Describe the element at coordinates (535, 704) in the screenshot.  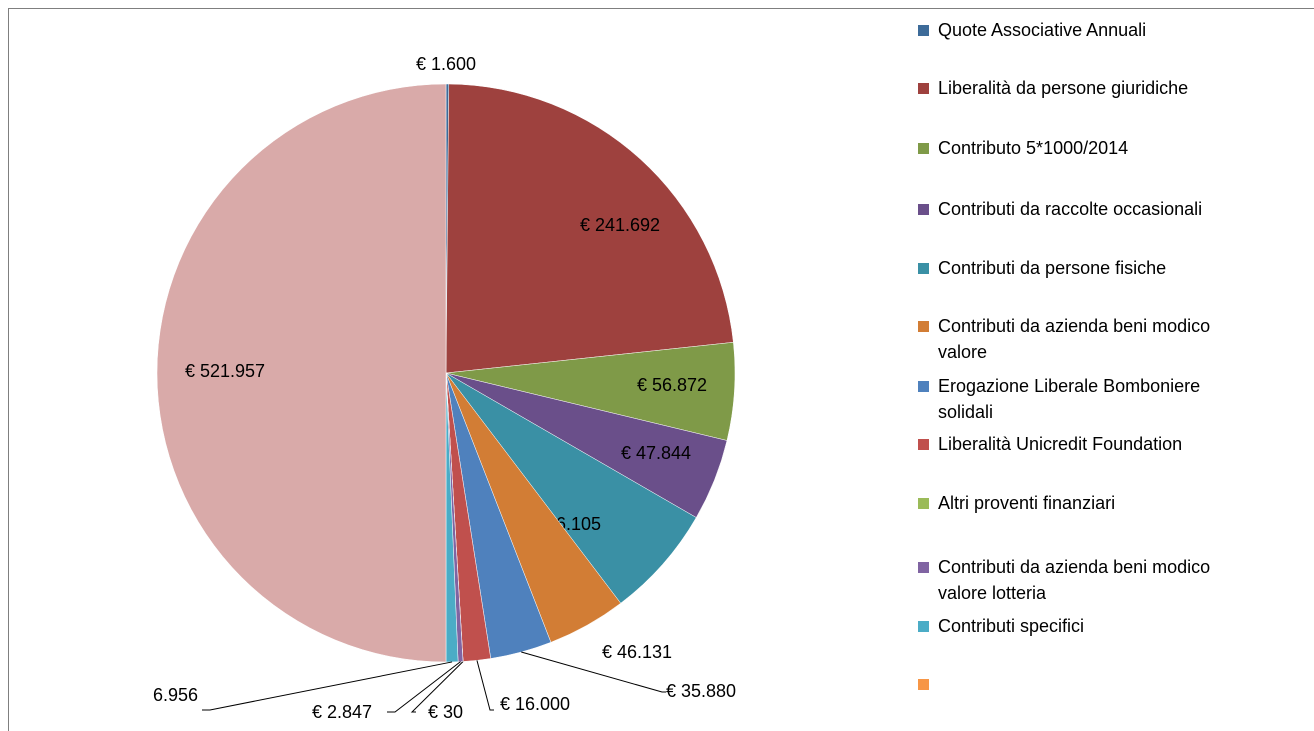
I see `data-label: € 16.000` at that location.